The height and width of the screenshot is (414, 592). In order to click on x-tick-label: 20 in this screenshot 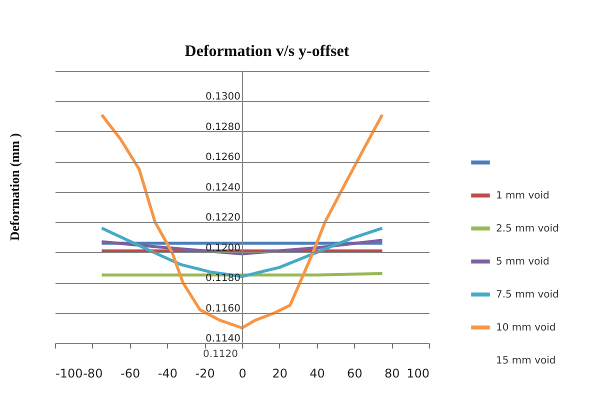, I will do `click(280, 373)`.